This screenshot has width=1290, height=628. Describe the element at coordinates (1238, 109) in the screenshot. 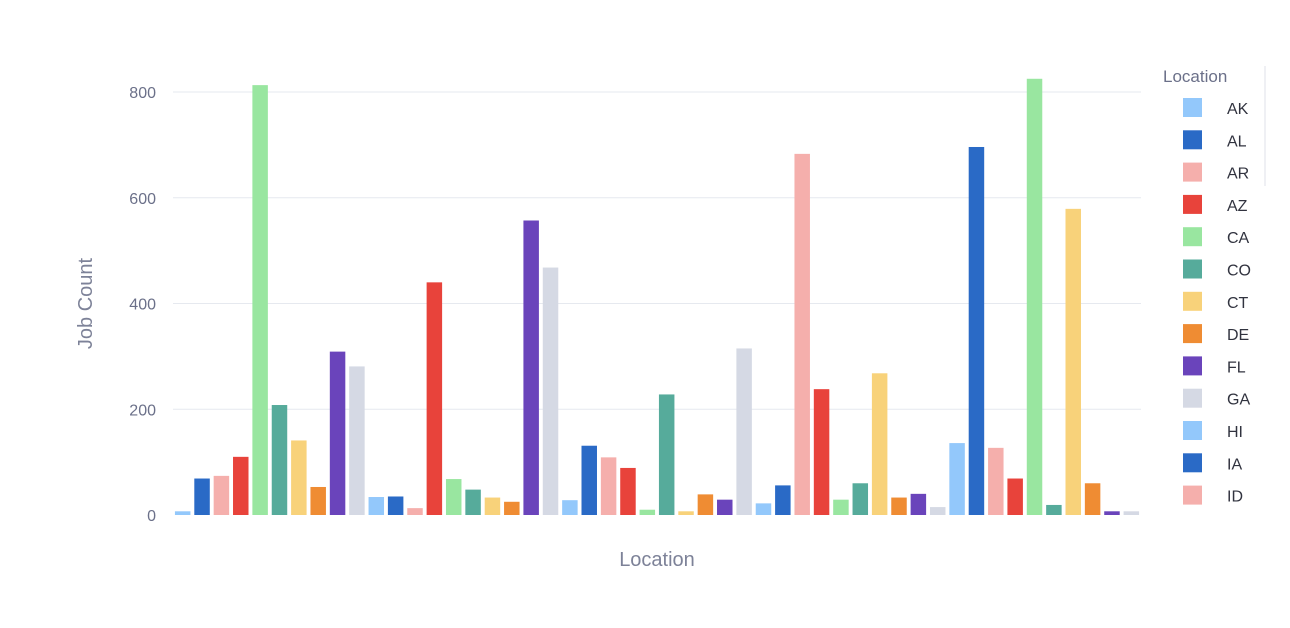

I see `legend-label: AK` at that location.